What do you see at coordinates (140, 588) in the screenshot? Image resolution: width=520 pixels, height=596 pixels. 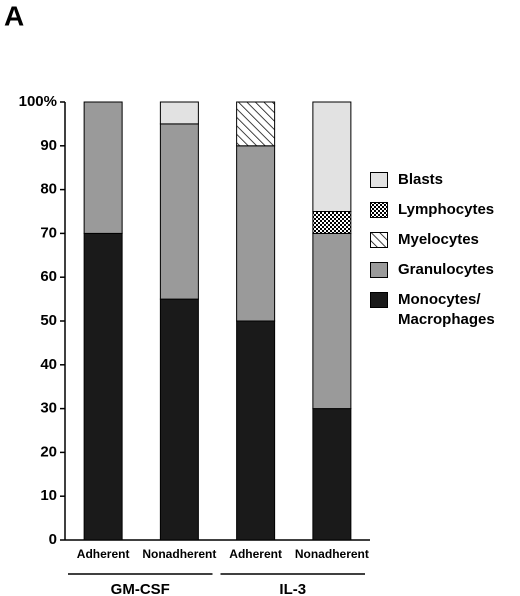 I see `group-label: GM-CSF` at bounding box center [140, 588].